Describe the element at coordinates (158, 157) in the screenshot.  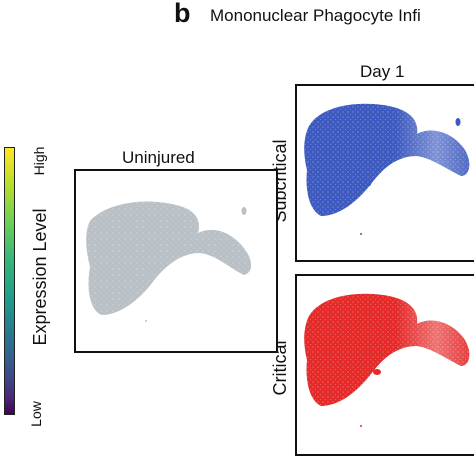
I see `uninjured-column-title: Uninjured` at that location.